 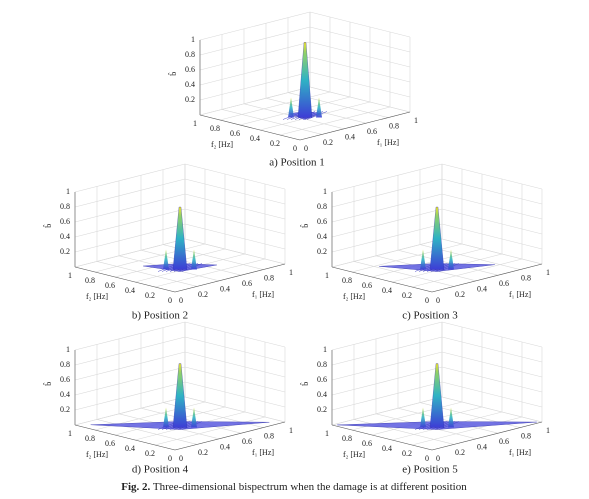 What do you see at coordinates (68, 191) in the screenshot?
I see `z-tick-label: 1` at bounding box center [68, 191].